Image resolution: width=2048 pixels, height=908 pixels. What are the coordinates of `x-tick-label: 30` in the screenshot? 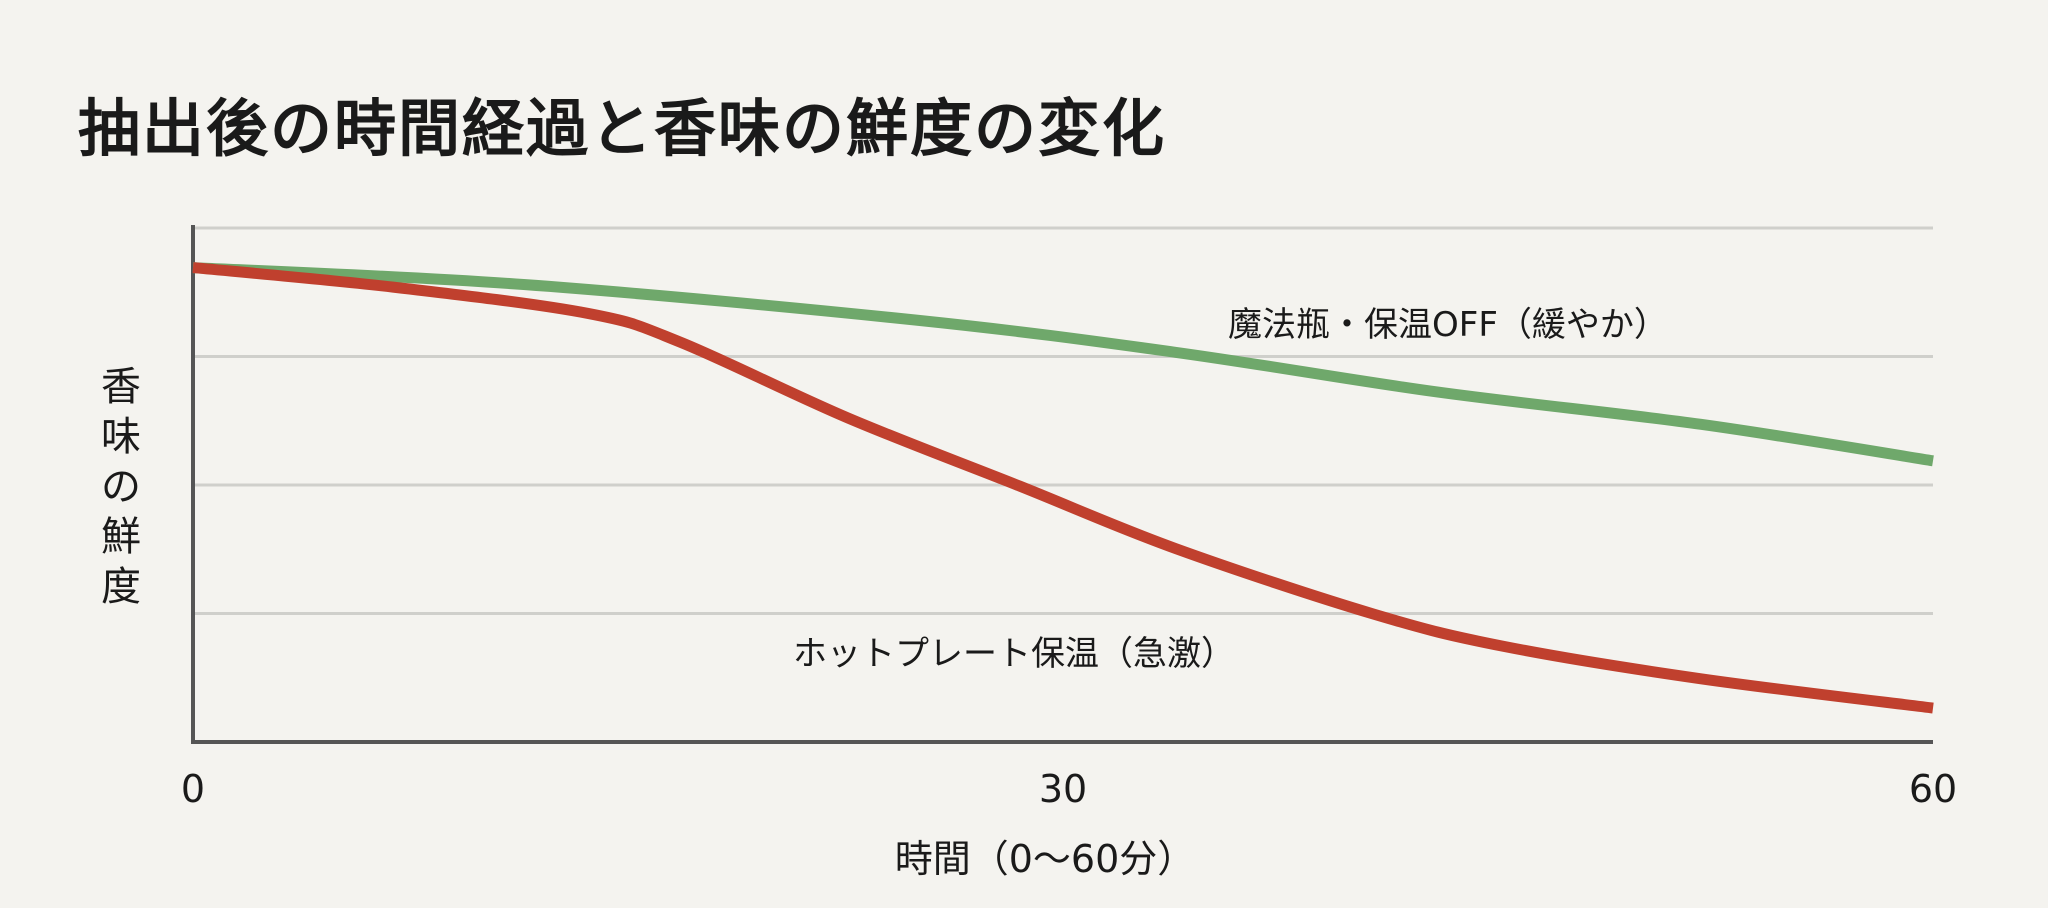 It's located at (1063, 789).